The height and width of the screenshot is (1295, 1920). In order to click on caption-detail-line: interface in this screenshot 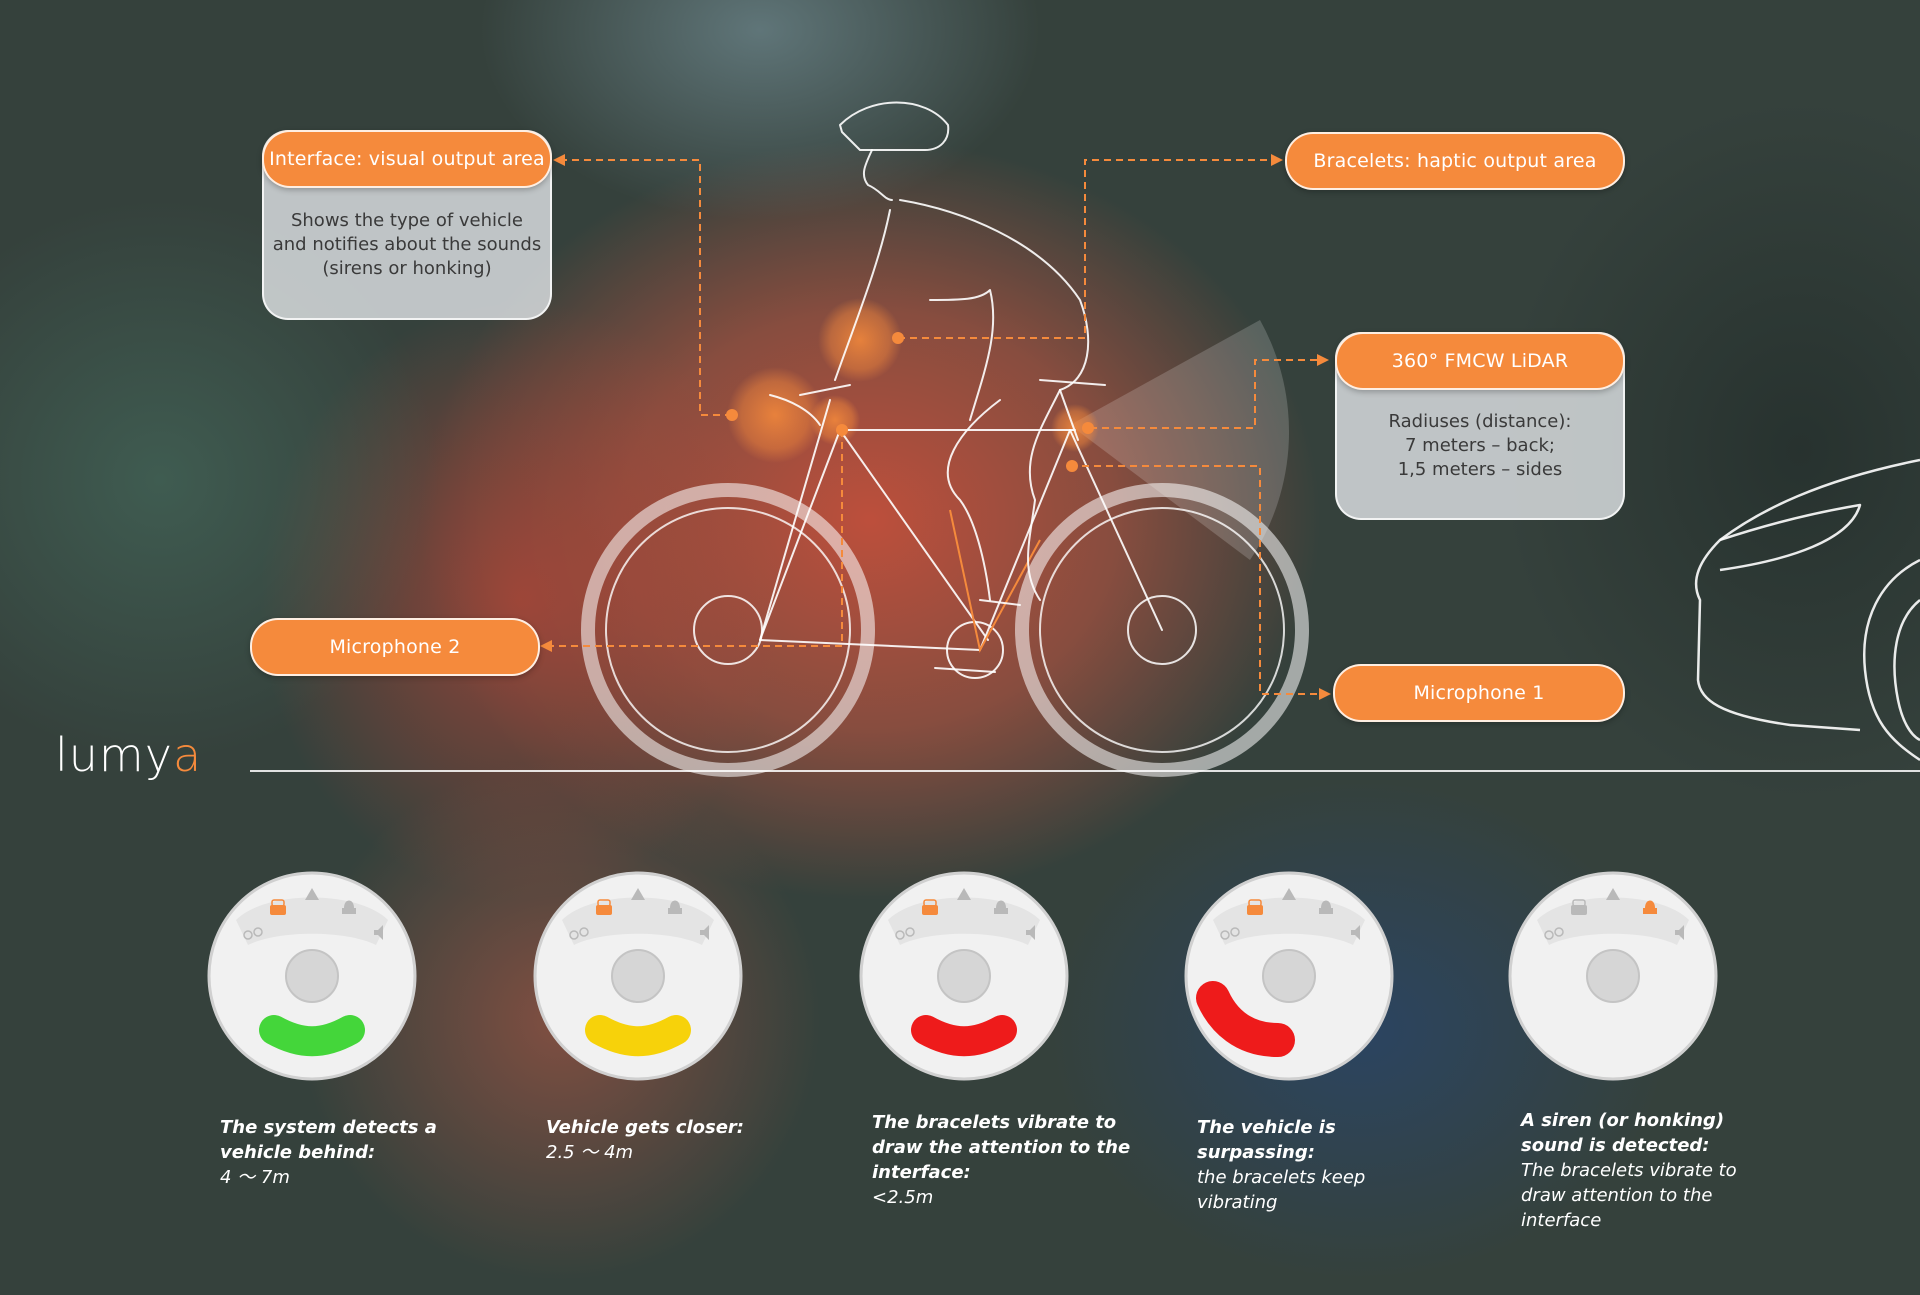, I will do `click(1561, 1220)`.